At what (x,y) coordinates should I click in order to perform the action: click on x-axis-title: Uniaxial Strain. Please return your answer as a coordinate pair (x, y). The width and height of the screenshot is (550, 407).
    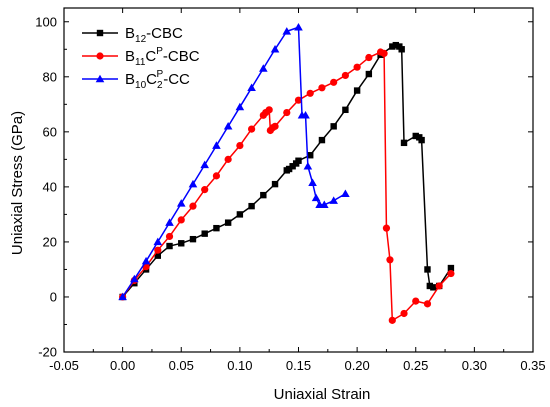
    Looking at the image, I should click on (322, 394).